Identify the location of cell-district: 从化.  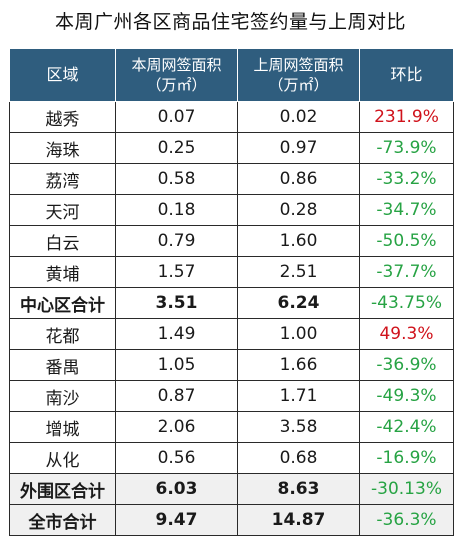
(62, 458).